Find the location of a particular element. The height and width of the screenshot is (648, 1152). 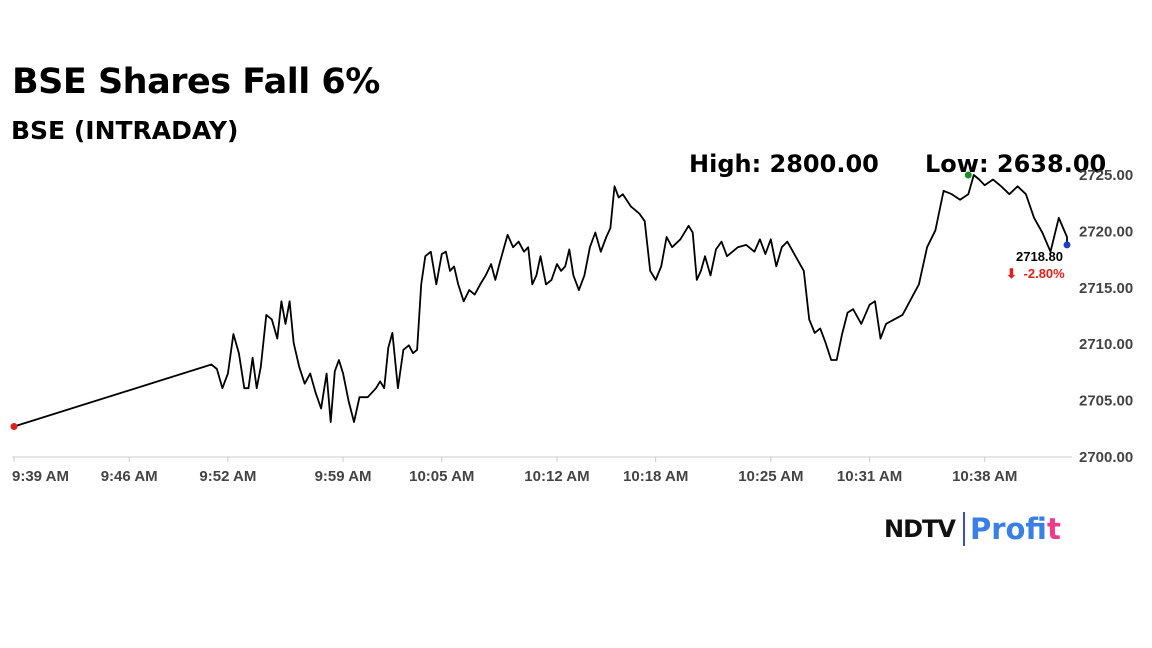

logo-profit-text: Profit is located at coordinates (1015, 529).